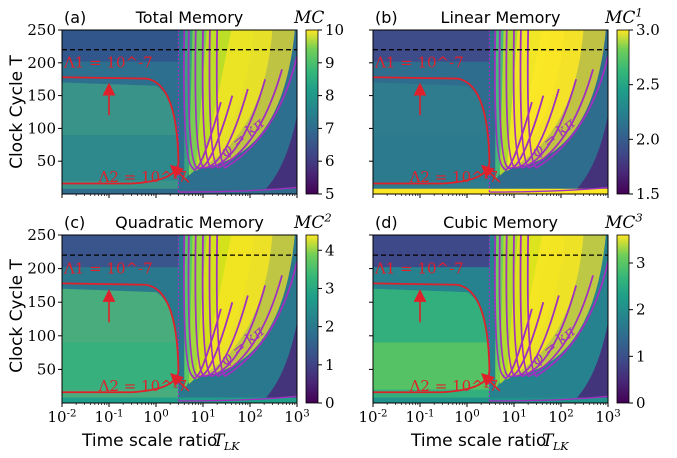 This screenshot has width=677, height=458. I want to click on panel-label: (d), so click(386, 222).